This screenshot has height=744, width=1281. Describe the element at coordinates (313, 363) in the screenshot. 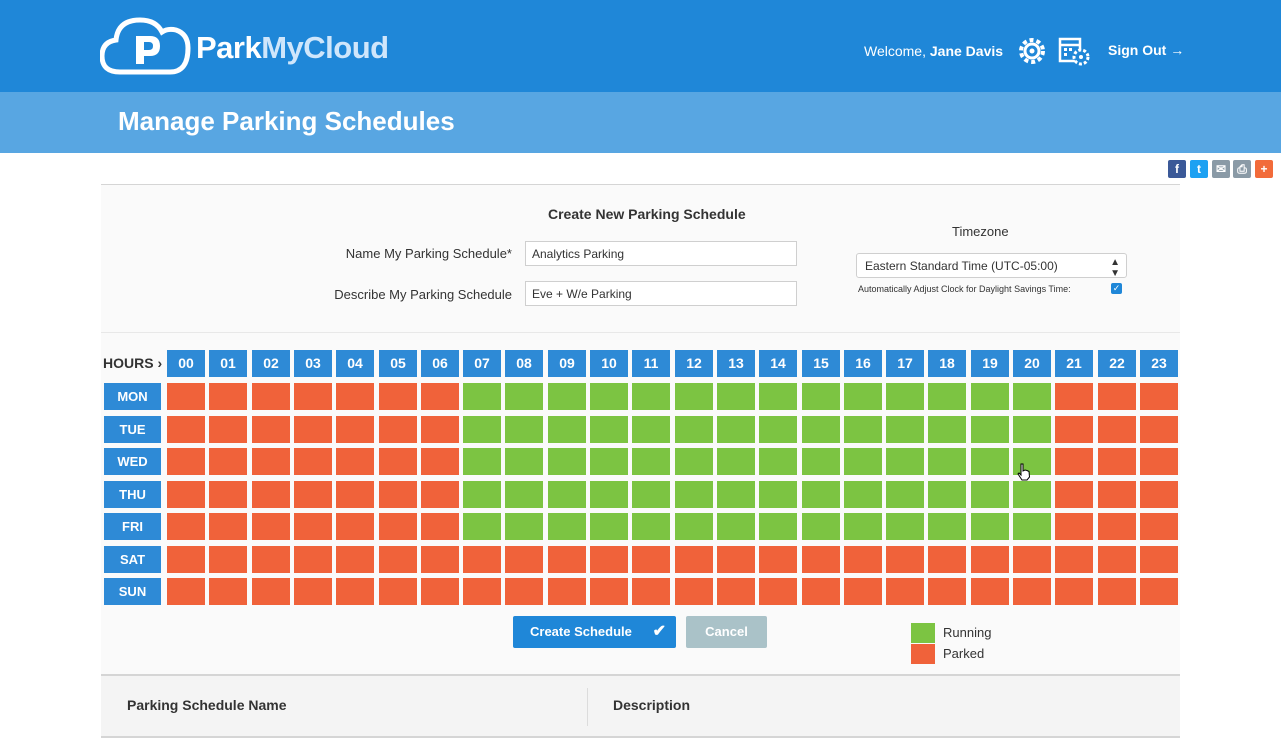

I see `hour-header-03: 03` at that location.